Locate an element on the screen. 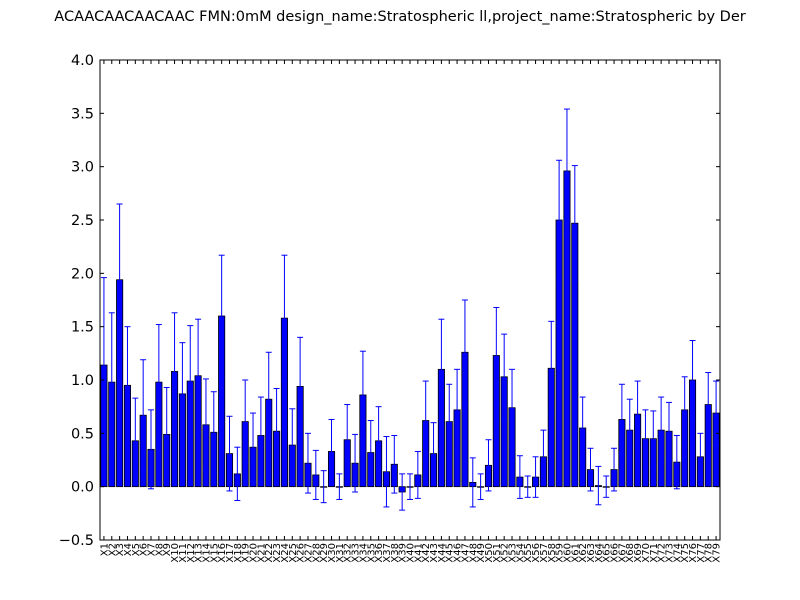 The width and height of the screenshot is (800, 600). error-bar-x52 is located at coordinates (504, 376).